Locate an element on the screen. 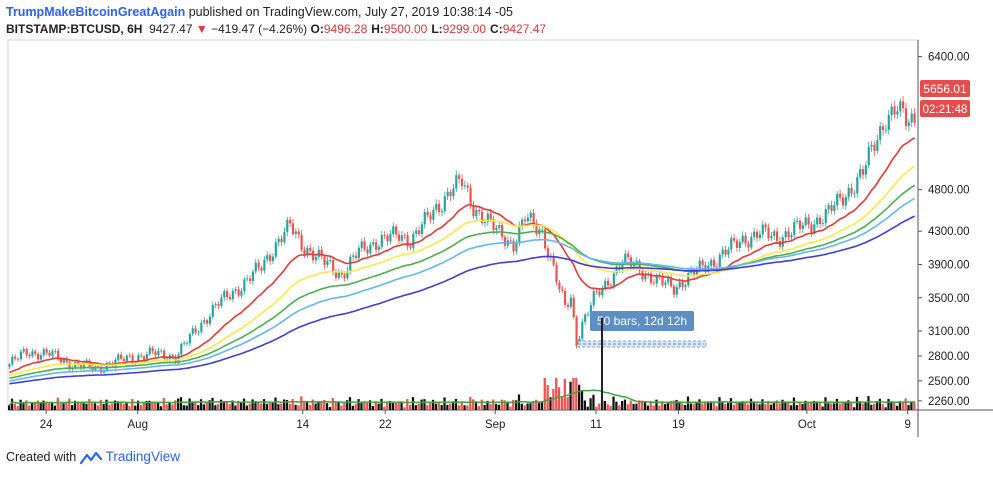 This screenshot has width=993, height=479. symbol-label: BITSTAMP:BTCUSD, 6H is located at coordinates (74, 29).